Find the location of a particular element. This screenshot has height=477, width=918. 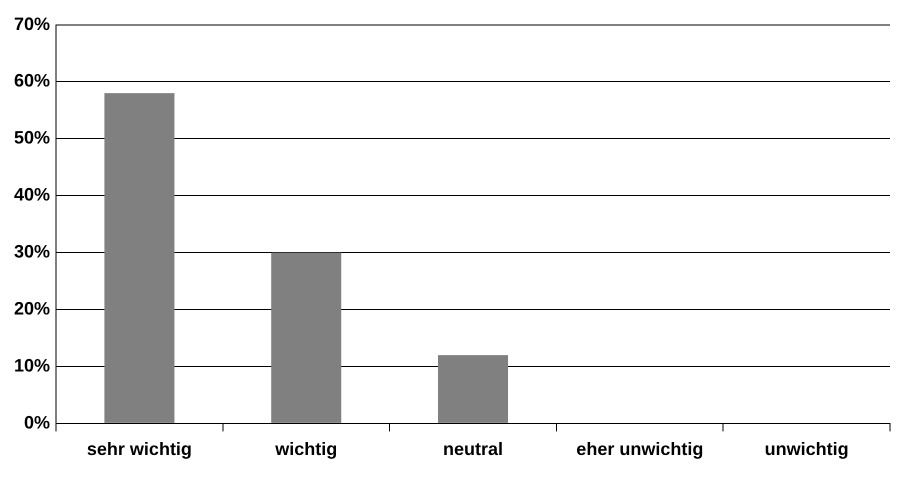

y-tick-label: 10% is located at coordinates (32, 365).